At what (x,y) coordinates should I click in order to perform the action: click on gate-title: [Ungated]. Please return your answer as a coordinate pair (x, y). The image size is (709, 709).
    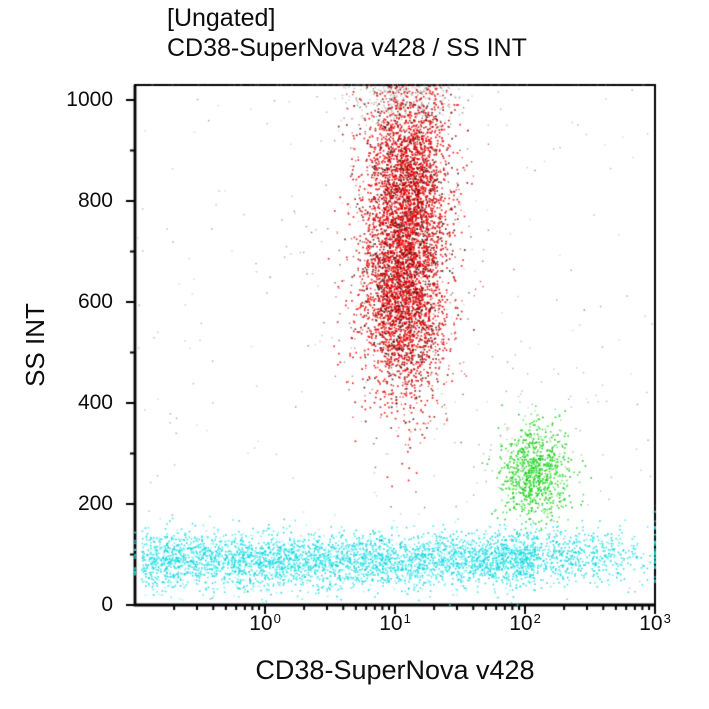
    Looking at the image, I should click on (221, 18).